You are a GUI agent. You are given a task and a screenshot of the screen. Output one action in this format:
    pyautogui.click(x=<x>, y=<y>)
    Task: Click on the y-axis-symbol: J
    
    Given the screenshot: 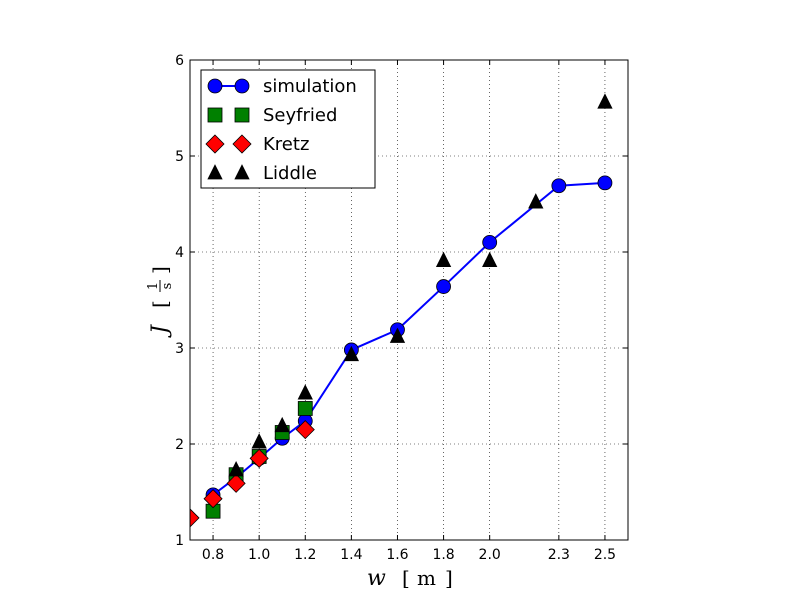 What is the action you would take?
    pyautogui.click(x=160, y=331)
    